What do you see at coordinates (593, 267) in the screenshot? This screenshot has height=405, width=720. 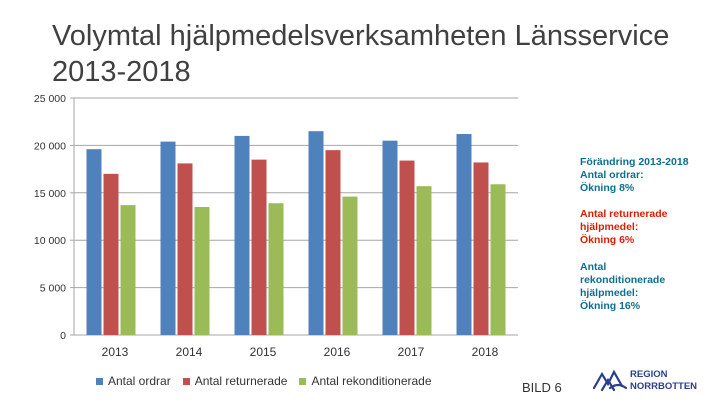 I see `recond-label-1: Antal` at bounding box center [593, 267].